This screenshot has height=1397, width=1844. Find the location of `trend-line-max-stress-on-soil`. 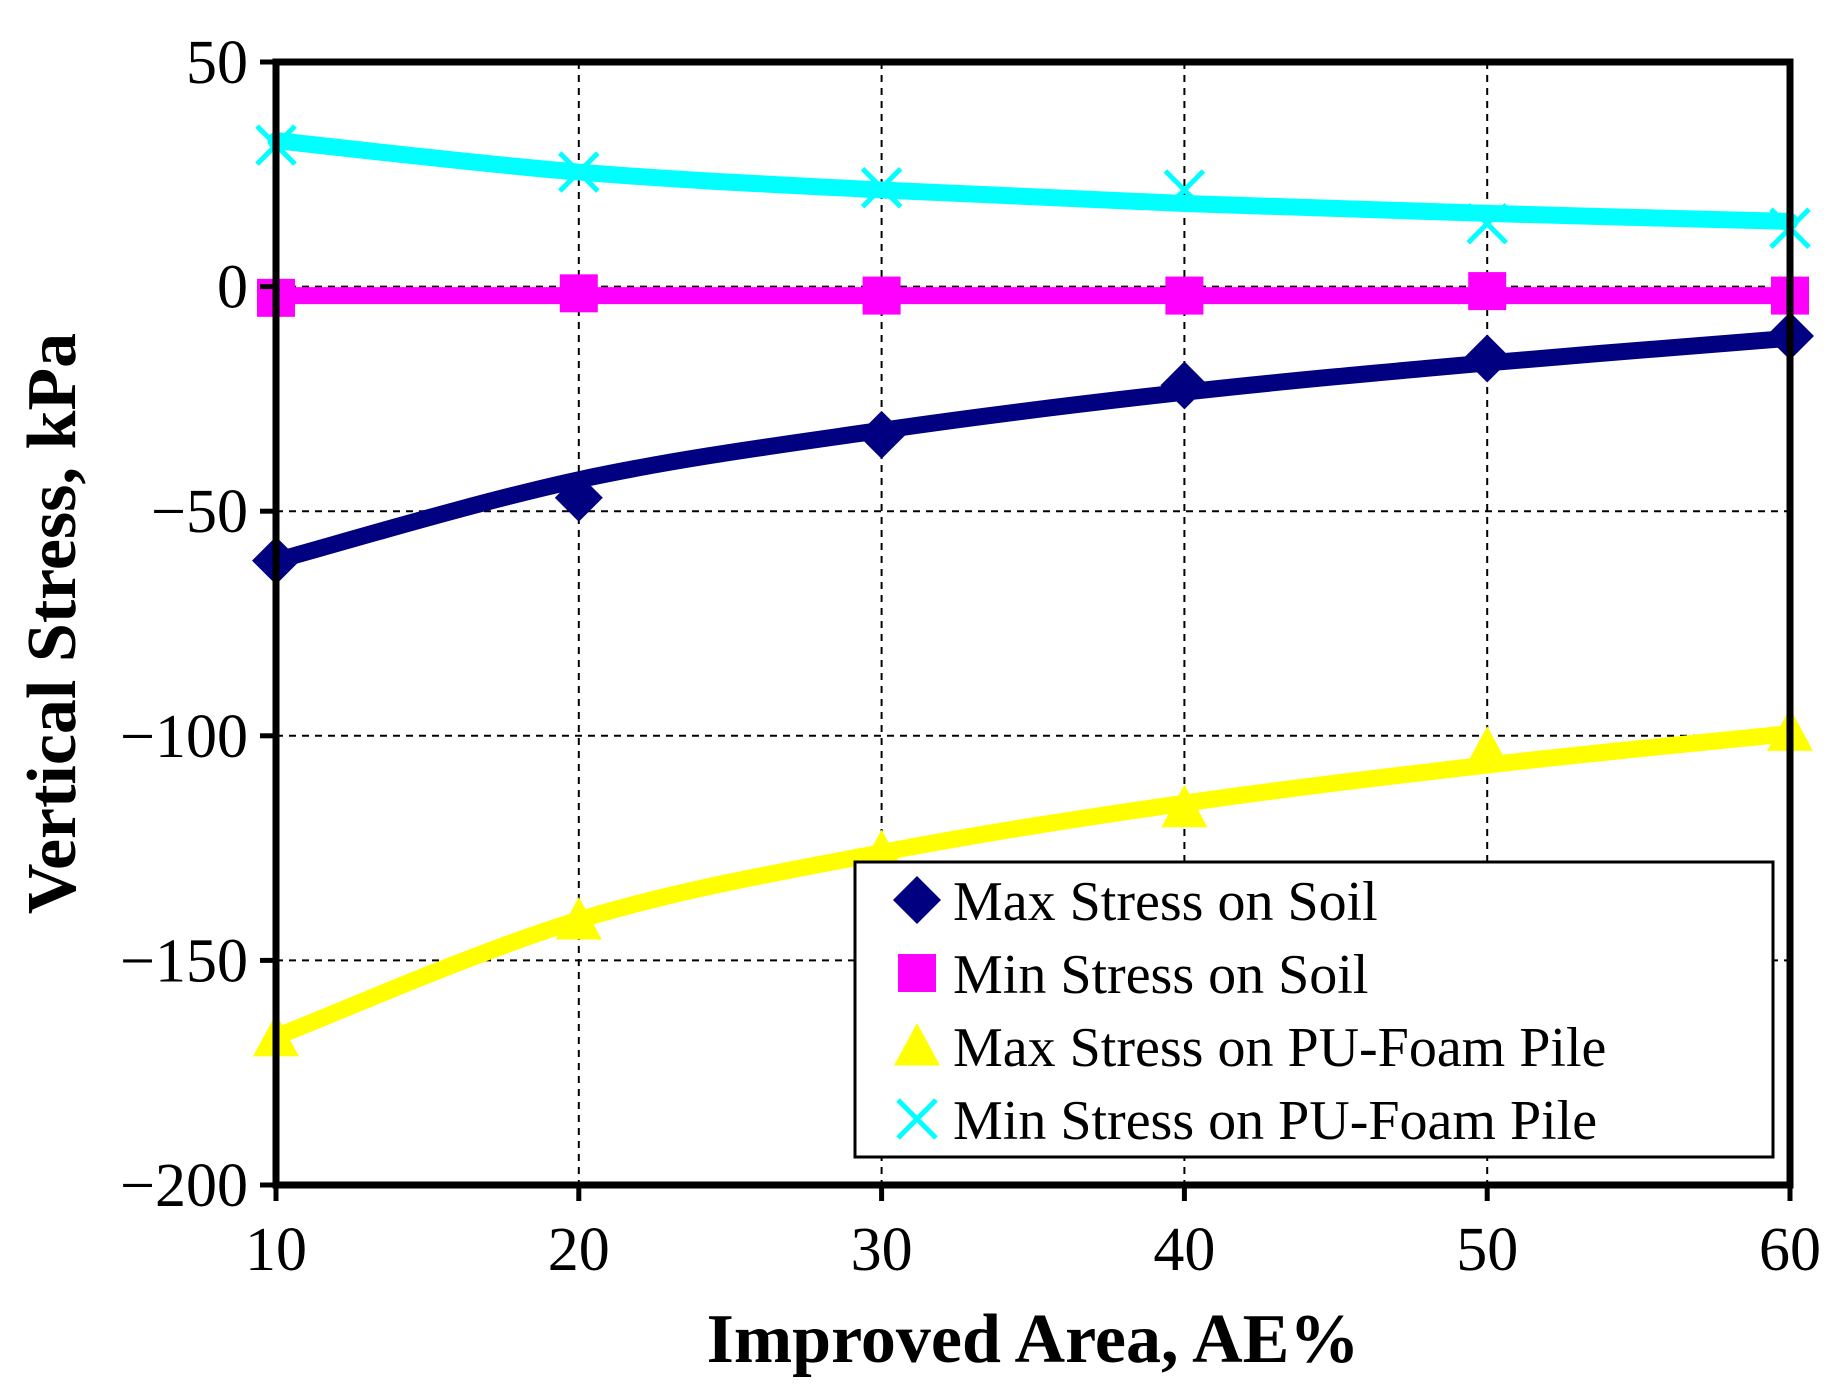

trend-line-max-stress-on-soil is located at coordinates (1033, 449).